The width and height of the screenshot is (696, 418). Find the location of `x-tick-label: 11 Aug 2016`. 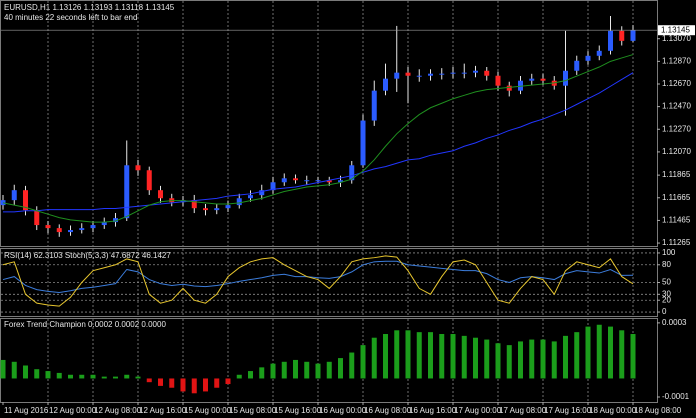

x-tick-label: 11 Aug 2016 is located at coordinates (26, 410).